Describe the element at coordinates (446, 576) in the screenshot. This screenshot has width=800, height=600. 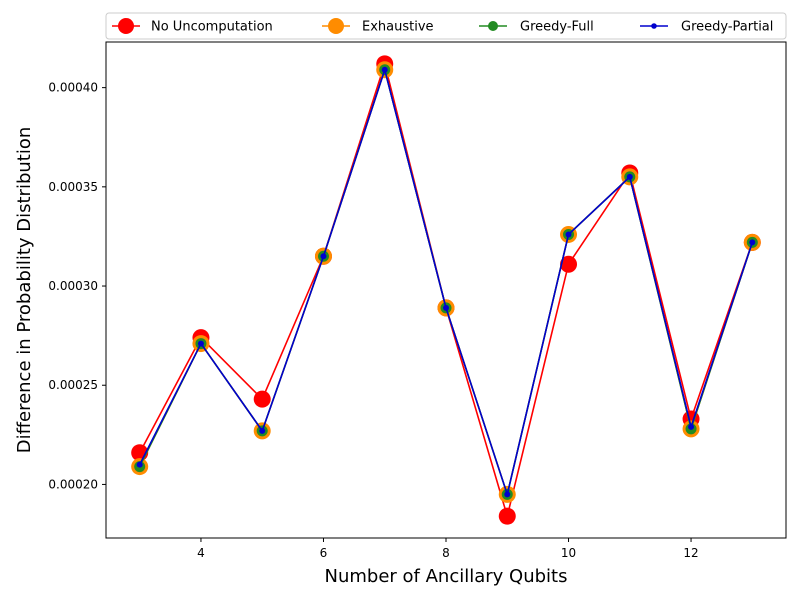
I see `x-axis-title: Number of Ancillary Qubits` at that location.